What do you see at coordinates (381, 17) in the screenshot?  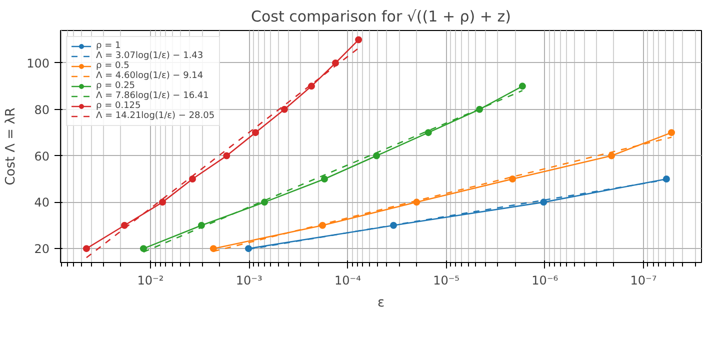 I see `chart-title: Cost comparison for √((1 + ρ) + z)` at bounding box center [381, 17].